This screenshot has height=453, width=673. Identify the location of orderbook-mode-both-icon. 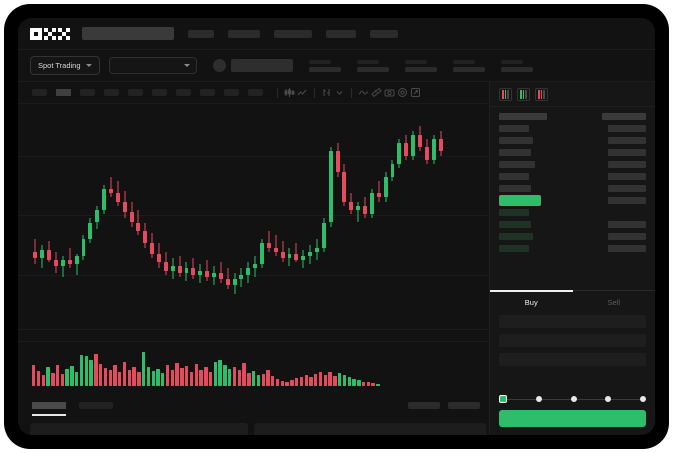
(505, 94).